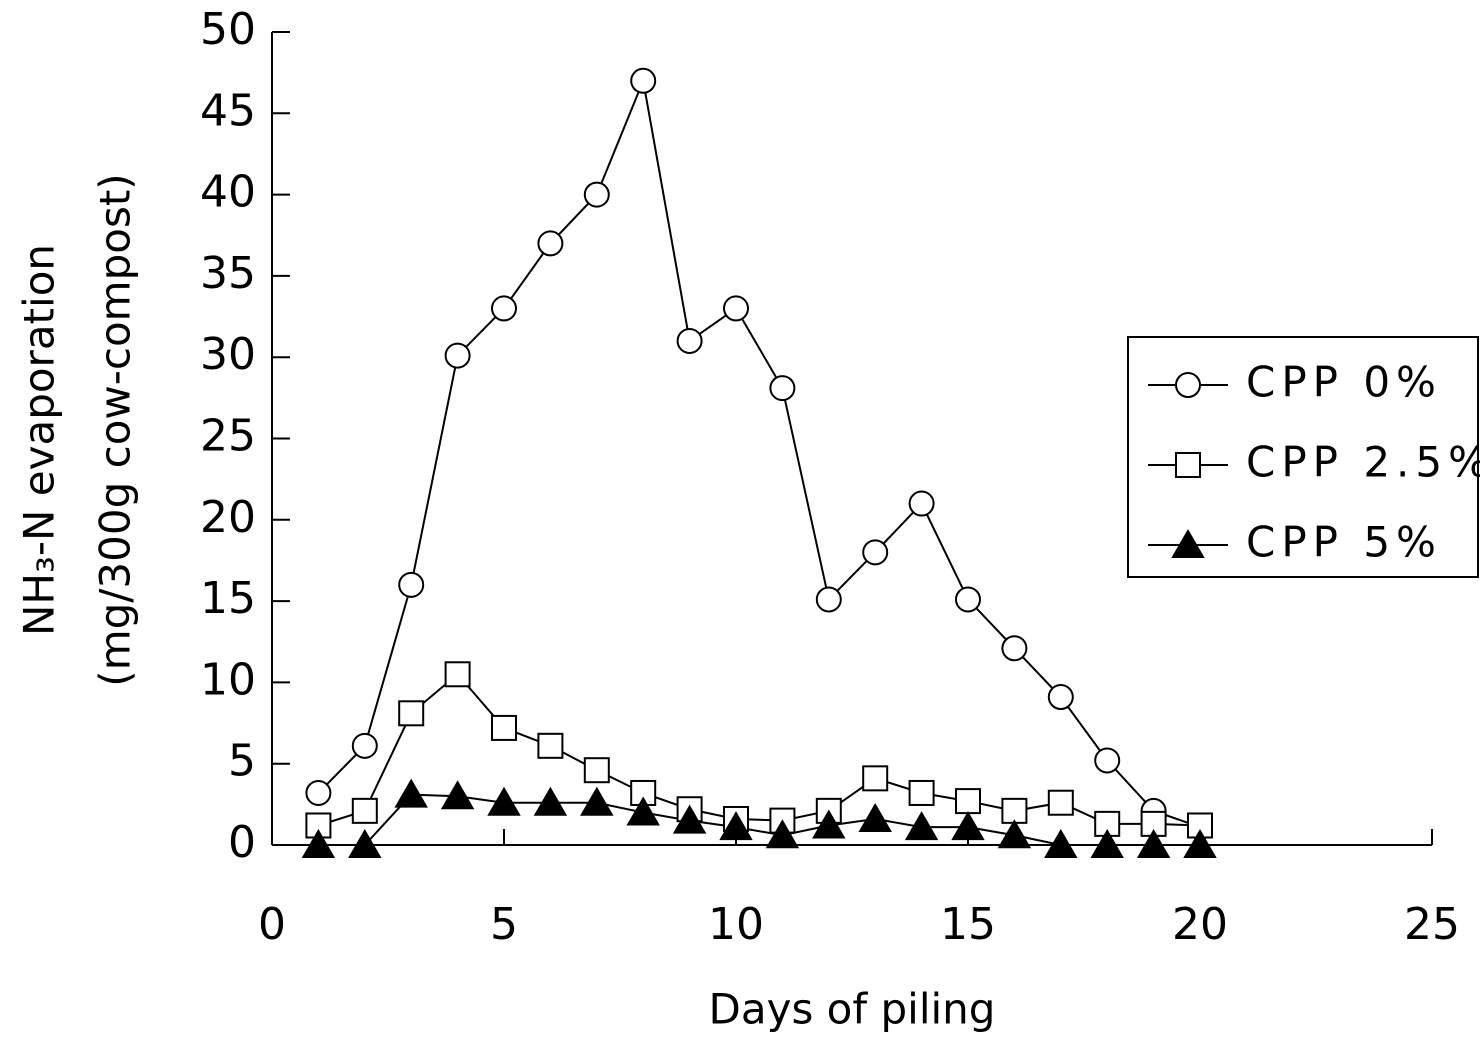 This screenshot has width=1480, height=1038. I want to click on y-axis-label: NH₃-N evaporation, so click(39, 440).